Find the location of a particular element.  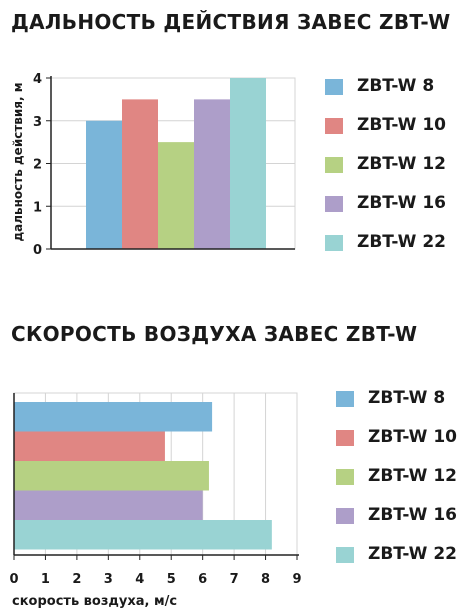

chart-2-x-tick-label: 5 is located at coordinates (171, 579).